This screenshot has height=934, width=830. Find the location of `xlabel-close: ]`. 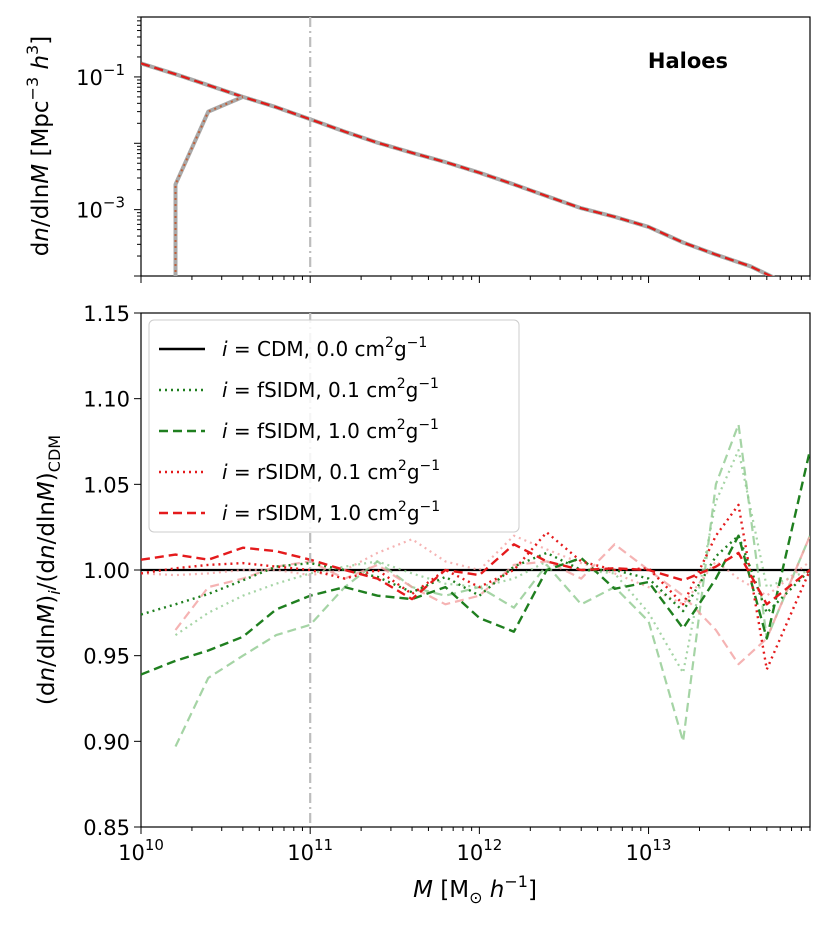

xlabel-close: ] is located at coordinates (532, 890).